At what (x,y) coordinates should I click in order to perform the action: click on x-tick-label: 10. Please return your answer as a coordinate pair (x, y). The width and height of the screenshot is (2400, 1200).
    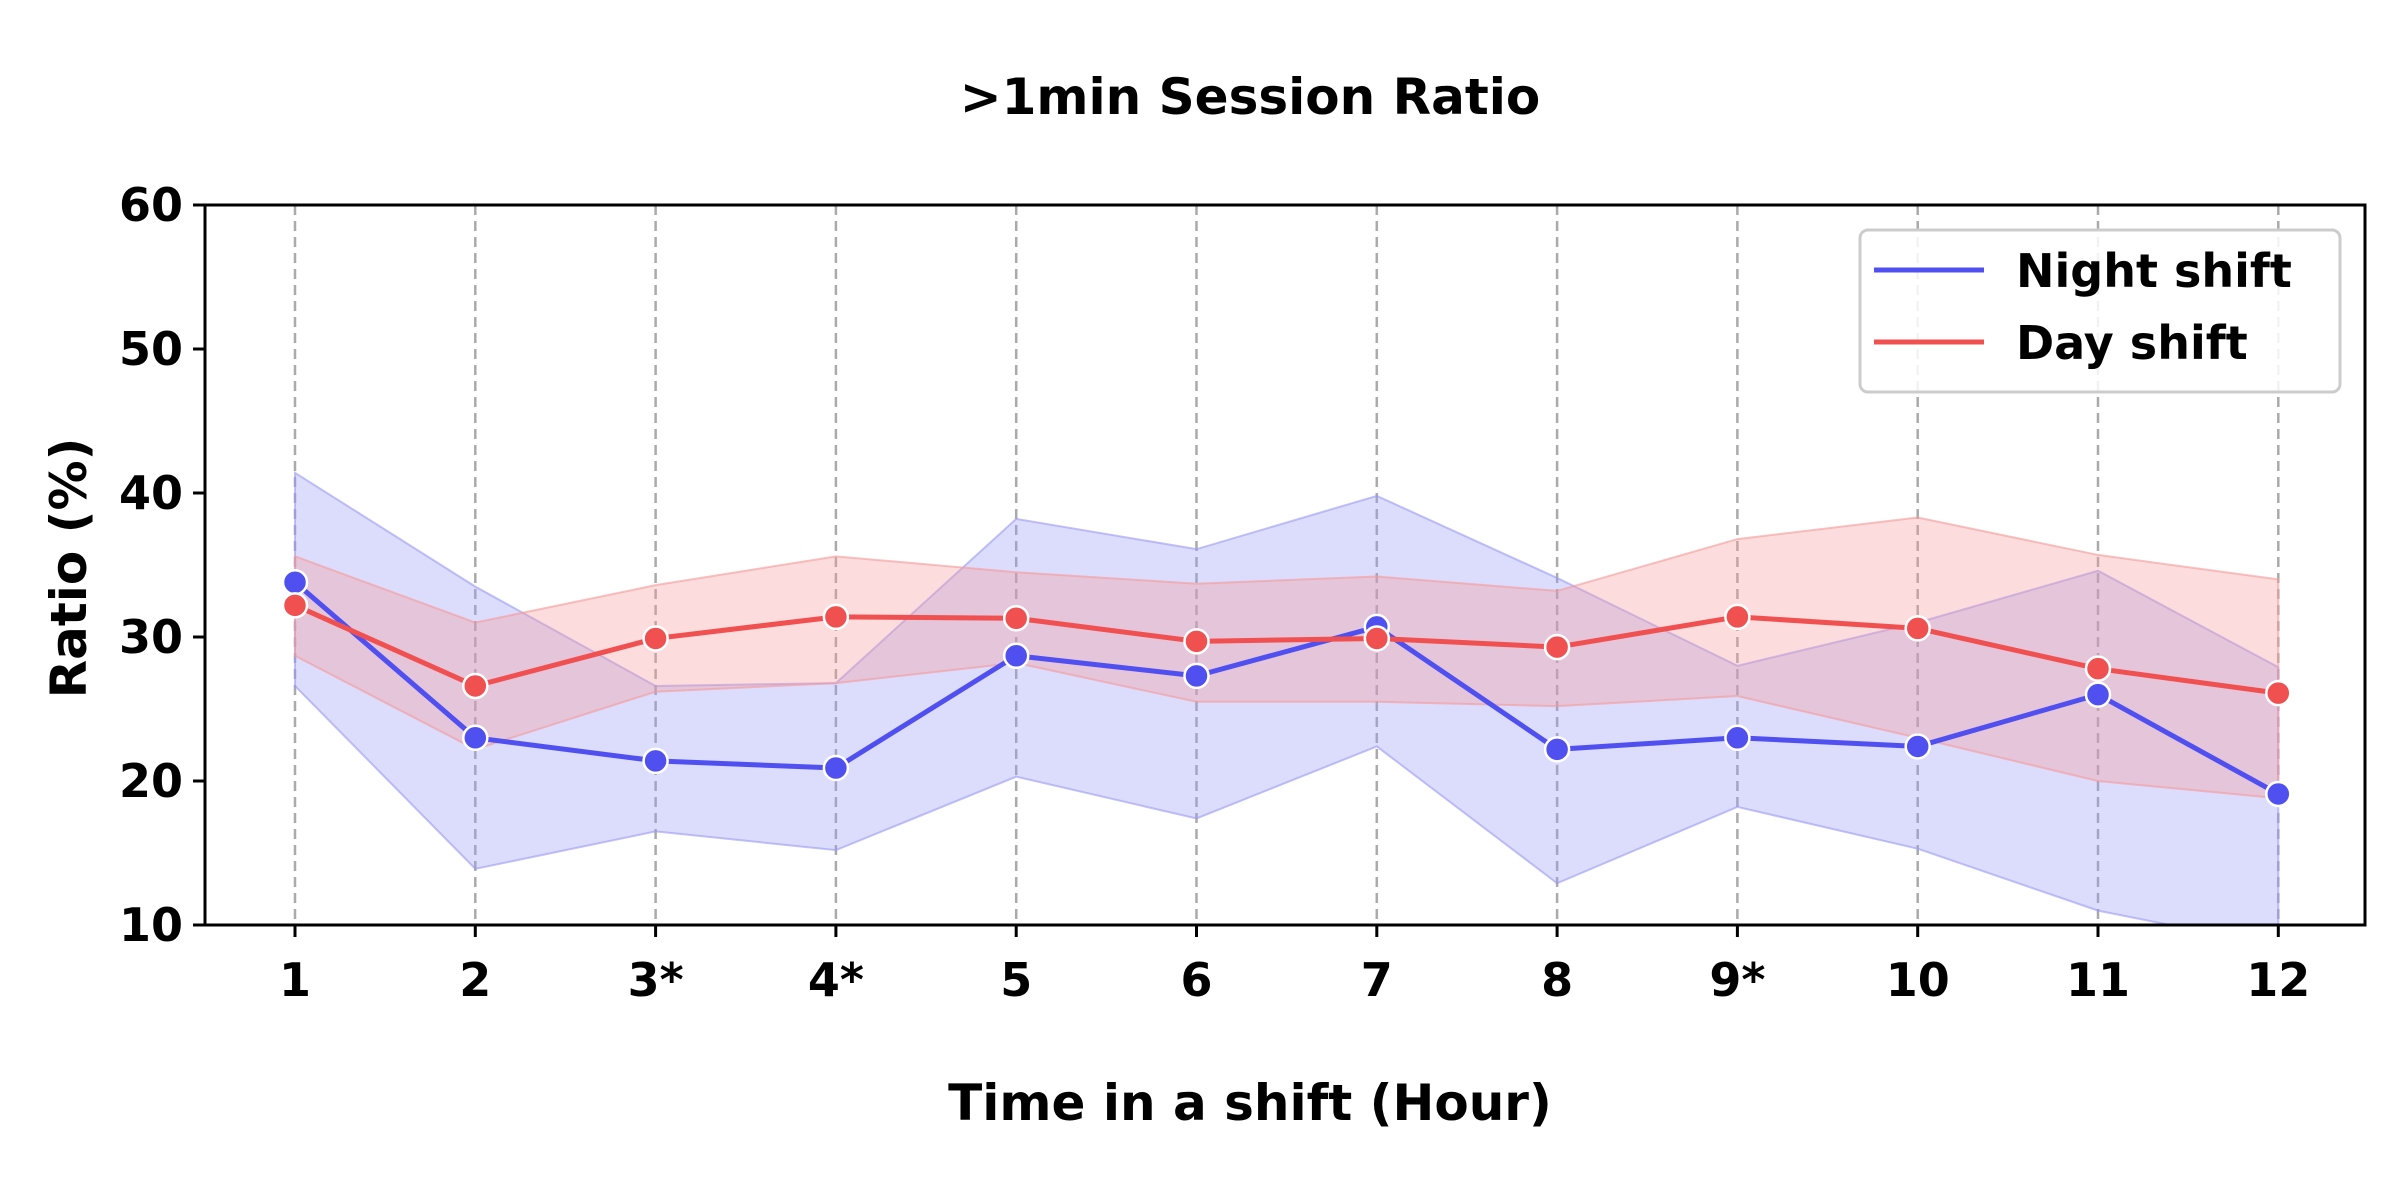
    Looking at the image, I should click on (1918, 980).